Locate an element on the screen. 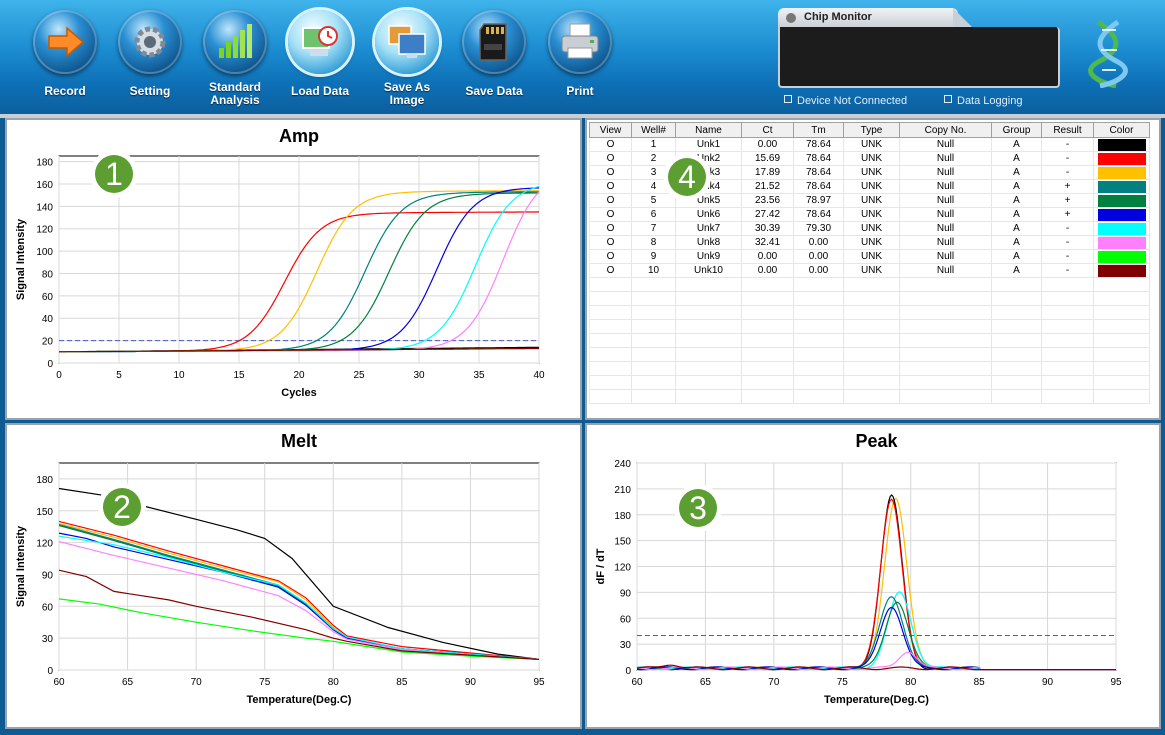 This screenshot has height=735, width=1165. marker-4: 4 is located at coordinates (687, 177).